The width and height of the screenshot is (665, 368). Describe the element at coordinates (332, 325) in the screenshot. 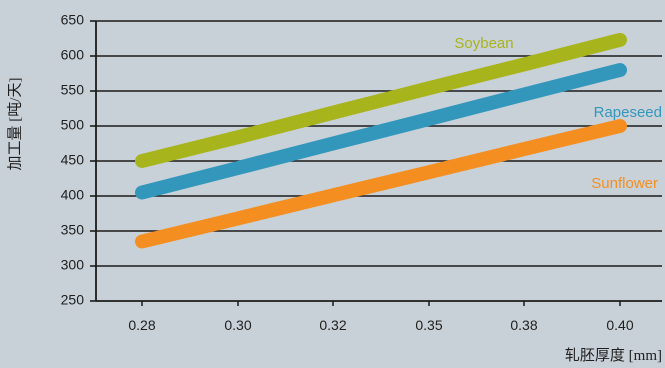

I see `x-tick-label: 0.32` at that location.